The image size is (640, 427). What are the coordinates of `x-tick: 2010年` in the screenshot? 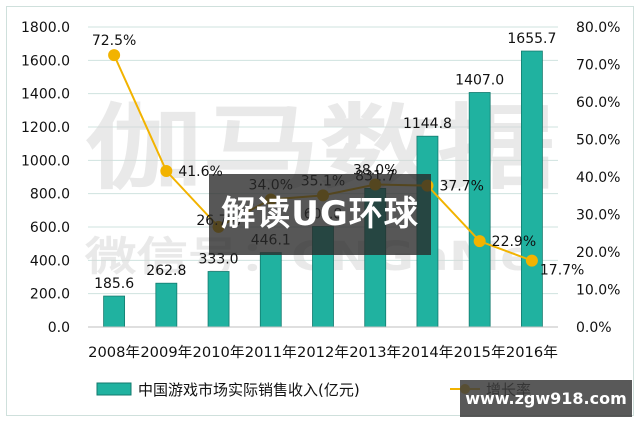 It's located at (219, 353).